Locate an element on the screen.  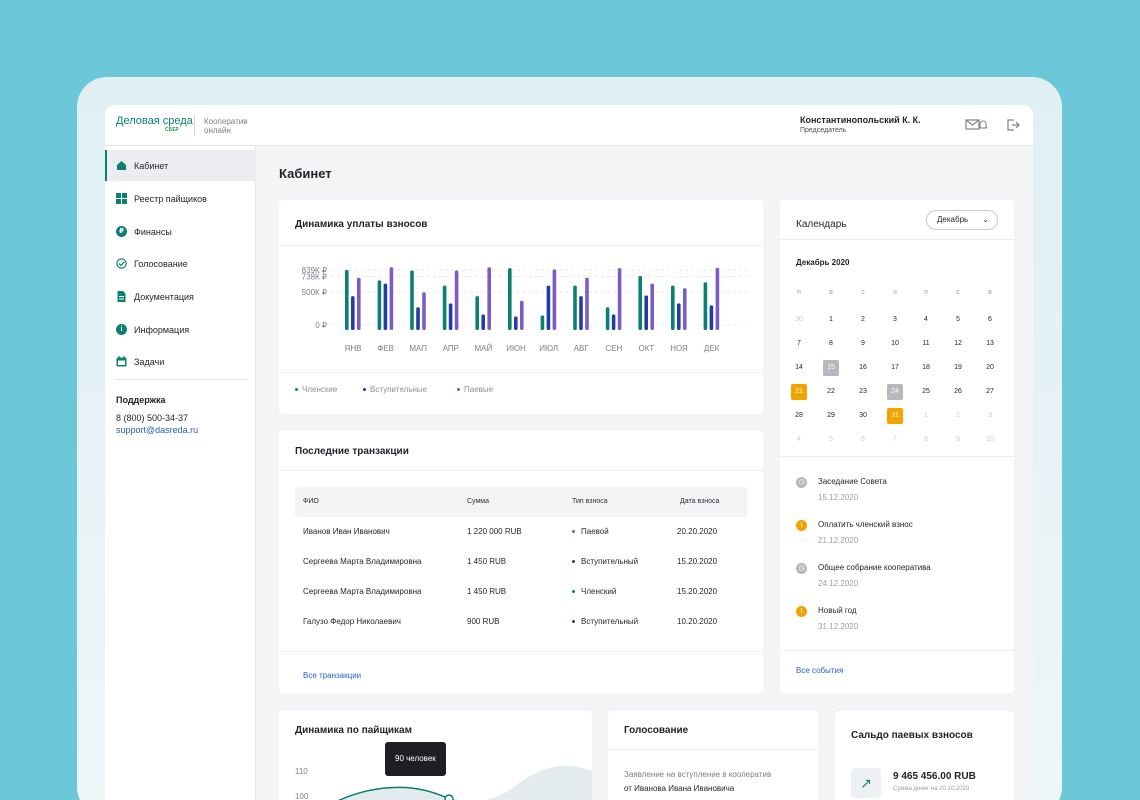
calendar-day: 14 is located at coordinates (799, 367).